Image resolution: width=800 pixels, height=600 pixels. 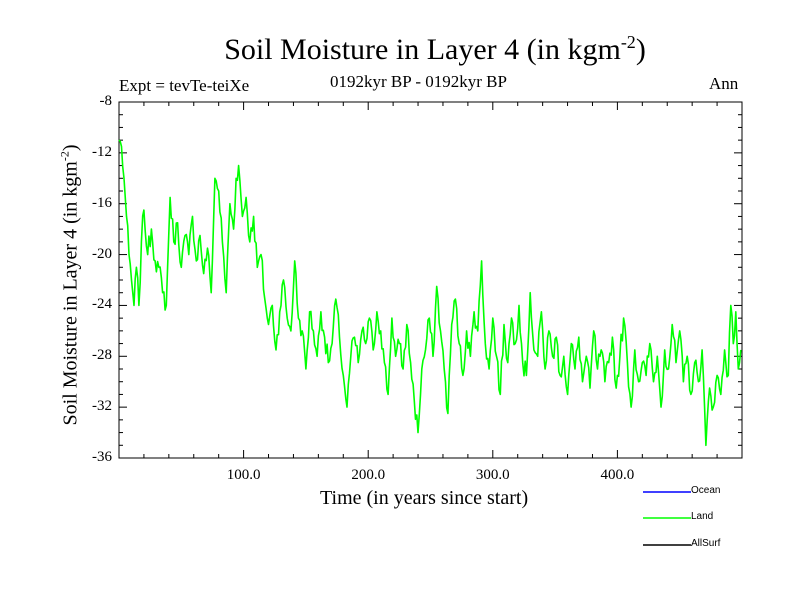 I want to click on y-tick-label: -24, so click(x=102, y=304).